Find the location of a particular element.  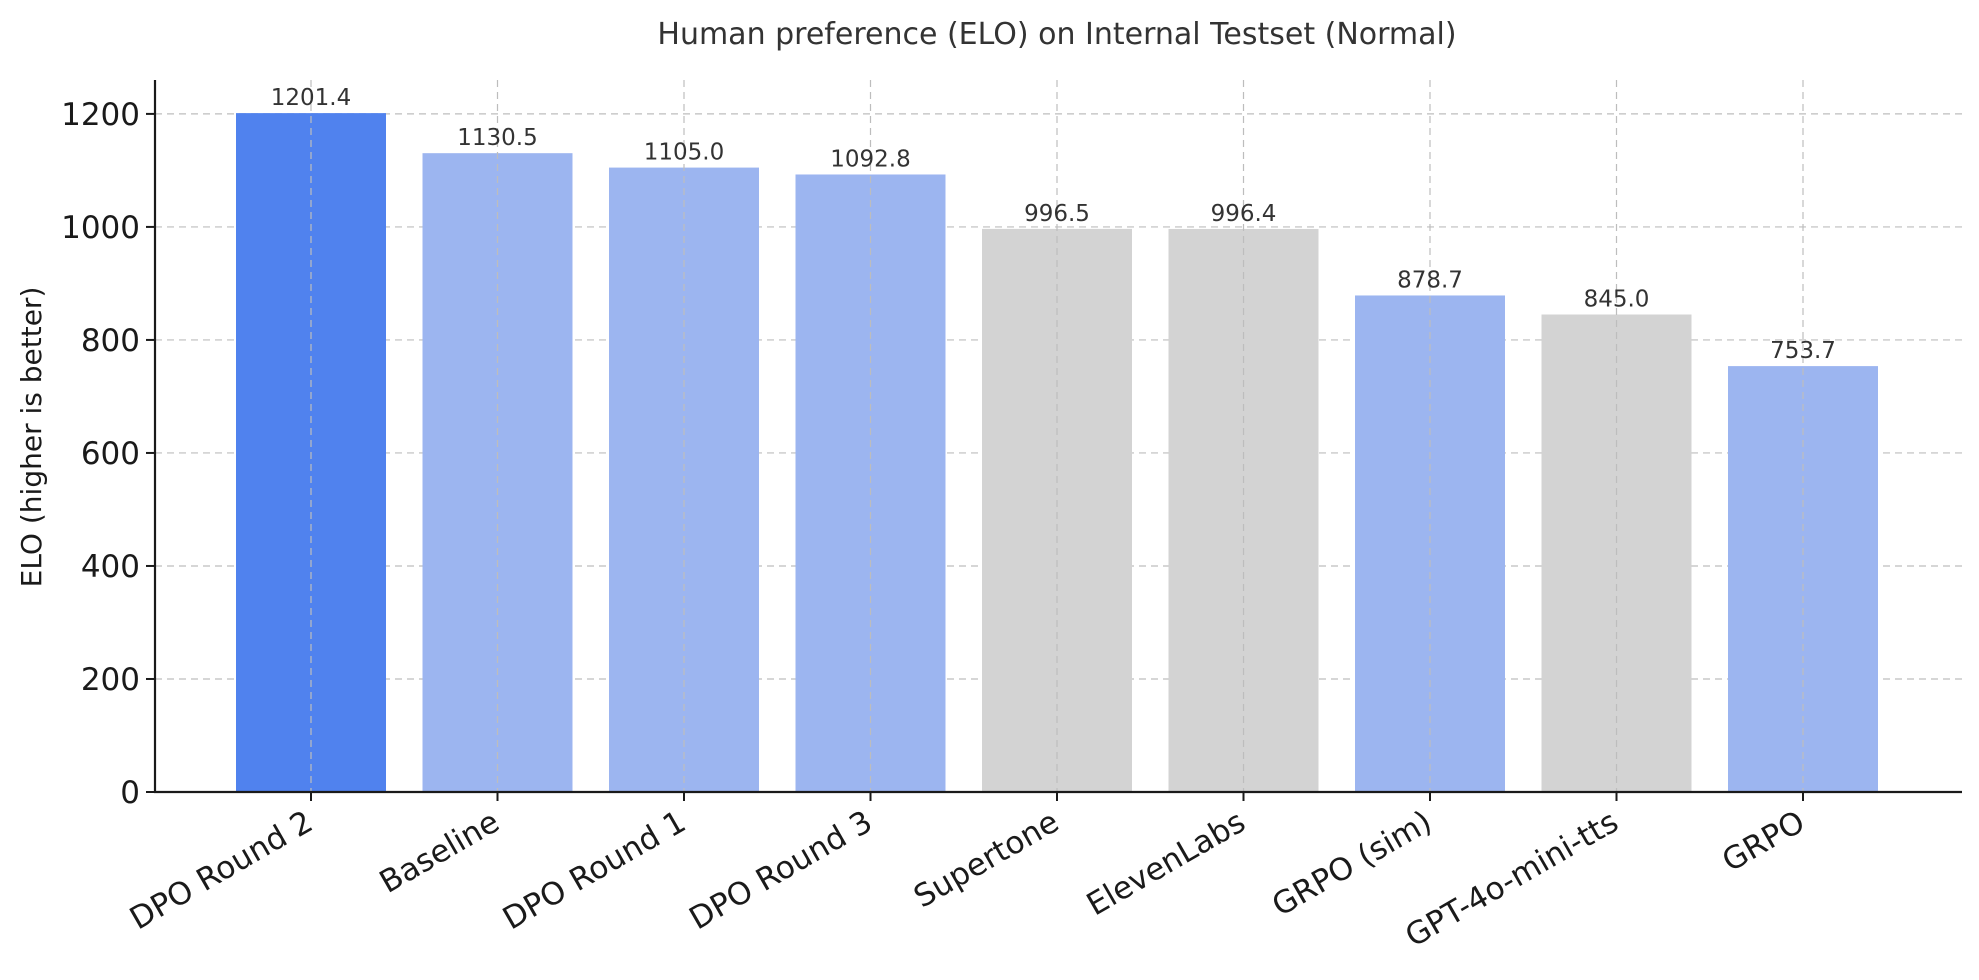

x-tick-label: GRPO (sim) is located at coordinates (1352, 864).